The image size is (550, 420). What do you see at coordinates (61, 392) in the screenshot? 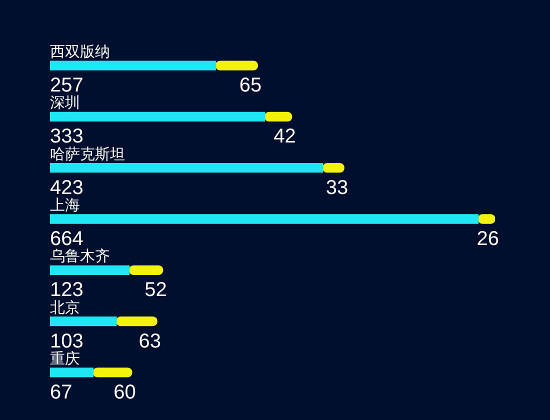
I see `data-label: 67` at bounding box center [61, 392].